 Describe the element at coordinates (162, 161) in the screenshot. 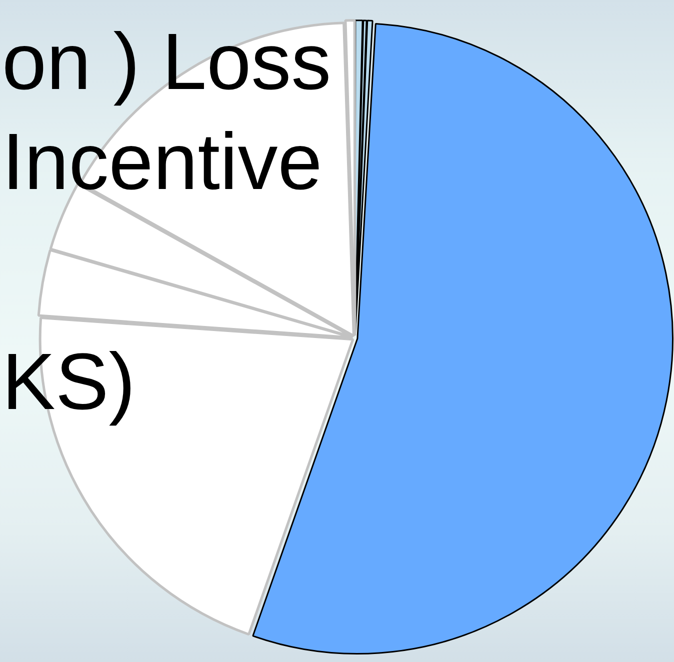

I see `text: Incentive` at that location.